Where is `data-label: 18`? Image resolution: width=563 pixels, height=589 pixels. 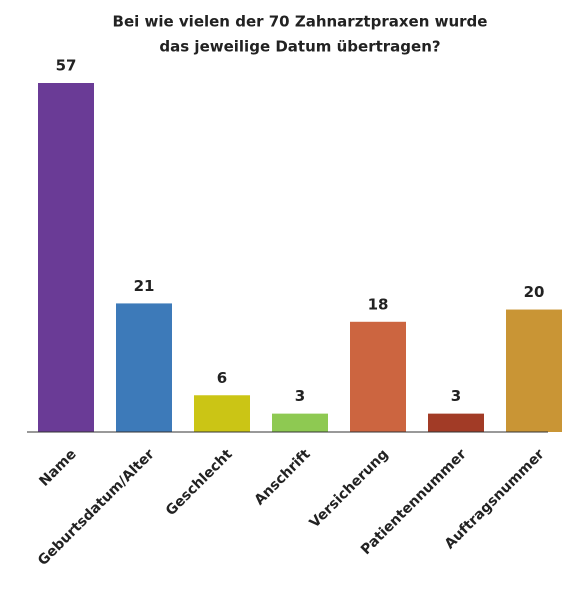 data-label: 18 is located at coordinates (378, 304).